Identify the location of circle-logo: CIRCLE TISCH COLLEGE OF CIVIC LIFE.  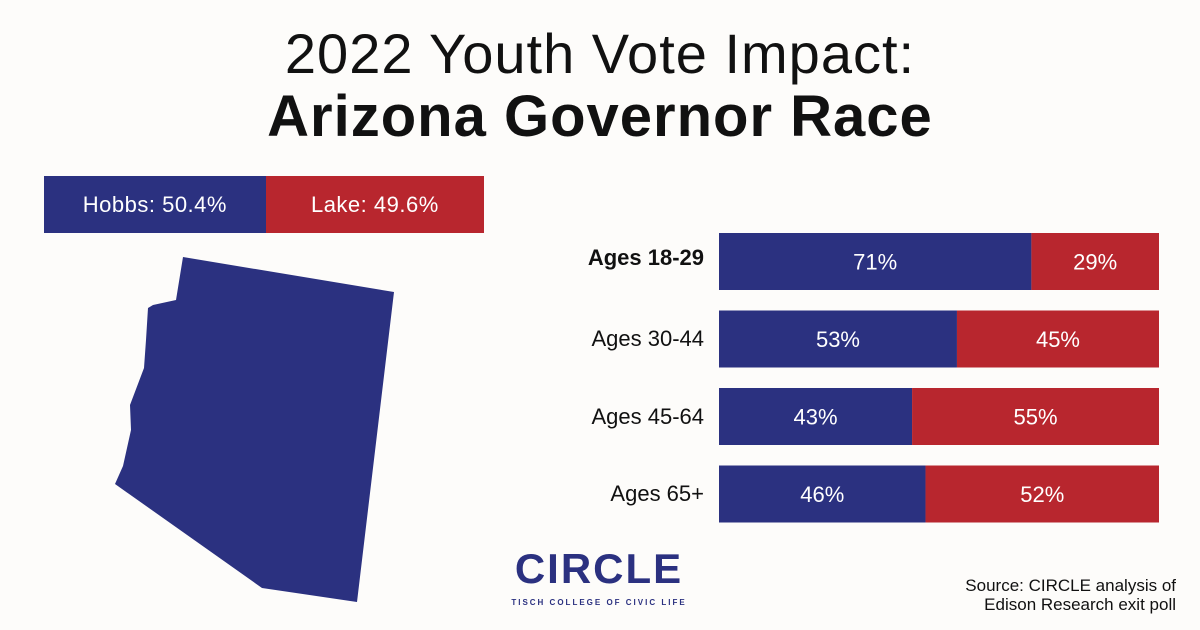
(599, 581).